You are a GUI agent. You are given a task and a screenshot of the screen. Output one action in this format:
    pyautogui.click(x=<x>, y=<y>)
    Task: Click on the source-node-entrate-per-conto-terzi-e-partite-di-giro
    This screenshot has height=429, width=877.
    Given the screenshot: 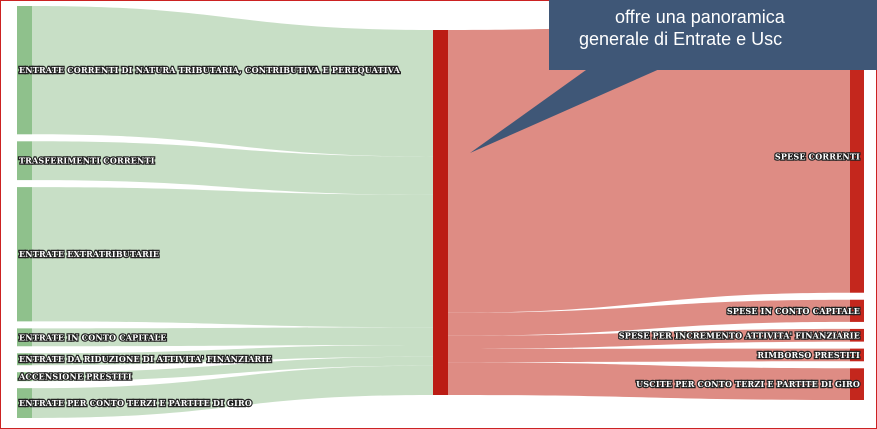 What is the action you would take?
    pyautogui.click(x=24, y=403)
    